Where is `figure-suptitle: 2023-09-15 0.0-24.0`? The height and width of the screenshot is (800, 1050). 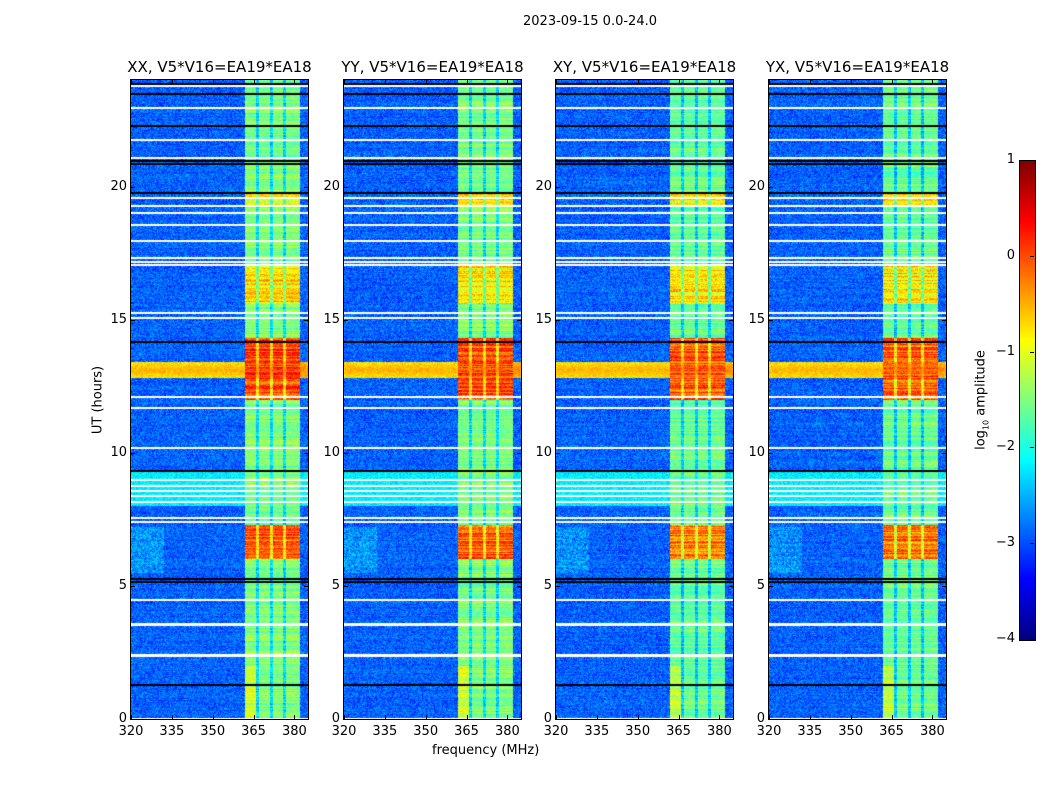
figure-suptitle: 2023-09-15 0.0-24.0 is located at coordinates (590, 21).